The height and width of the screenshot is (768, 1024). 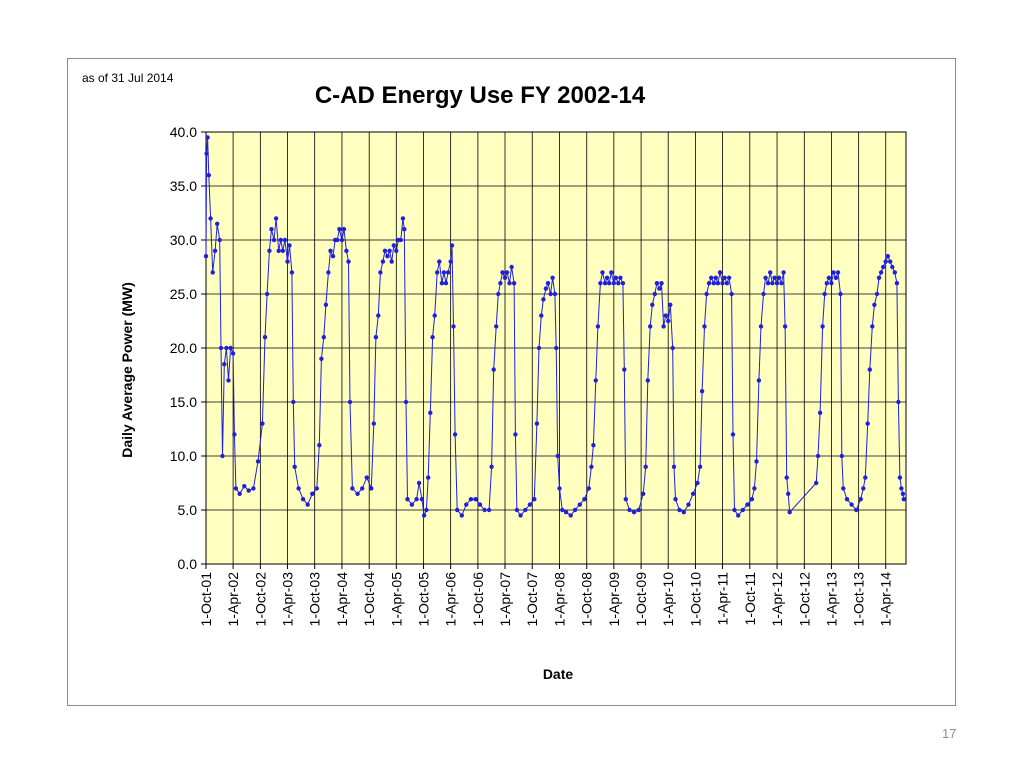 I want to click on y-tick-label: 20.0, so click(x=183, y=348).